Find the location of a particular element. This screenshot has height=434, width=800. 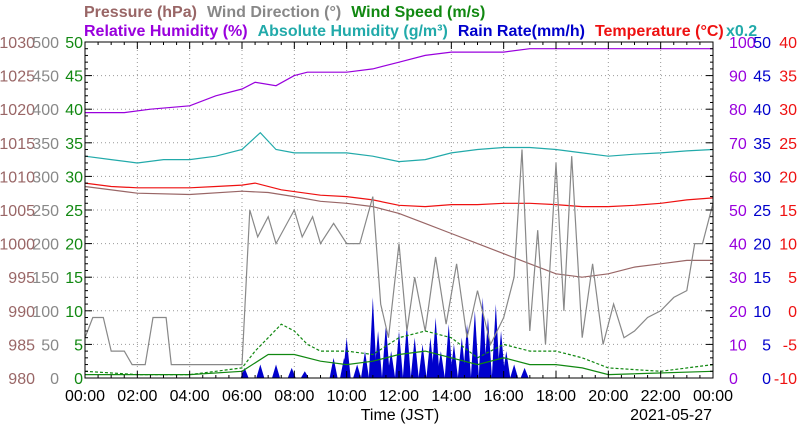

pressure-tick-label: 1010 is located at coordinates (17, 177).